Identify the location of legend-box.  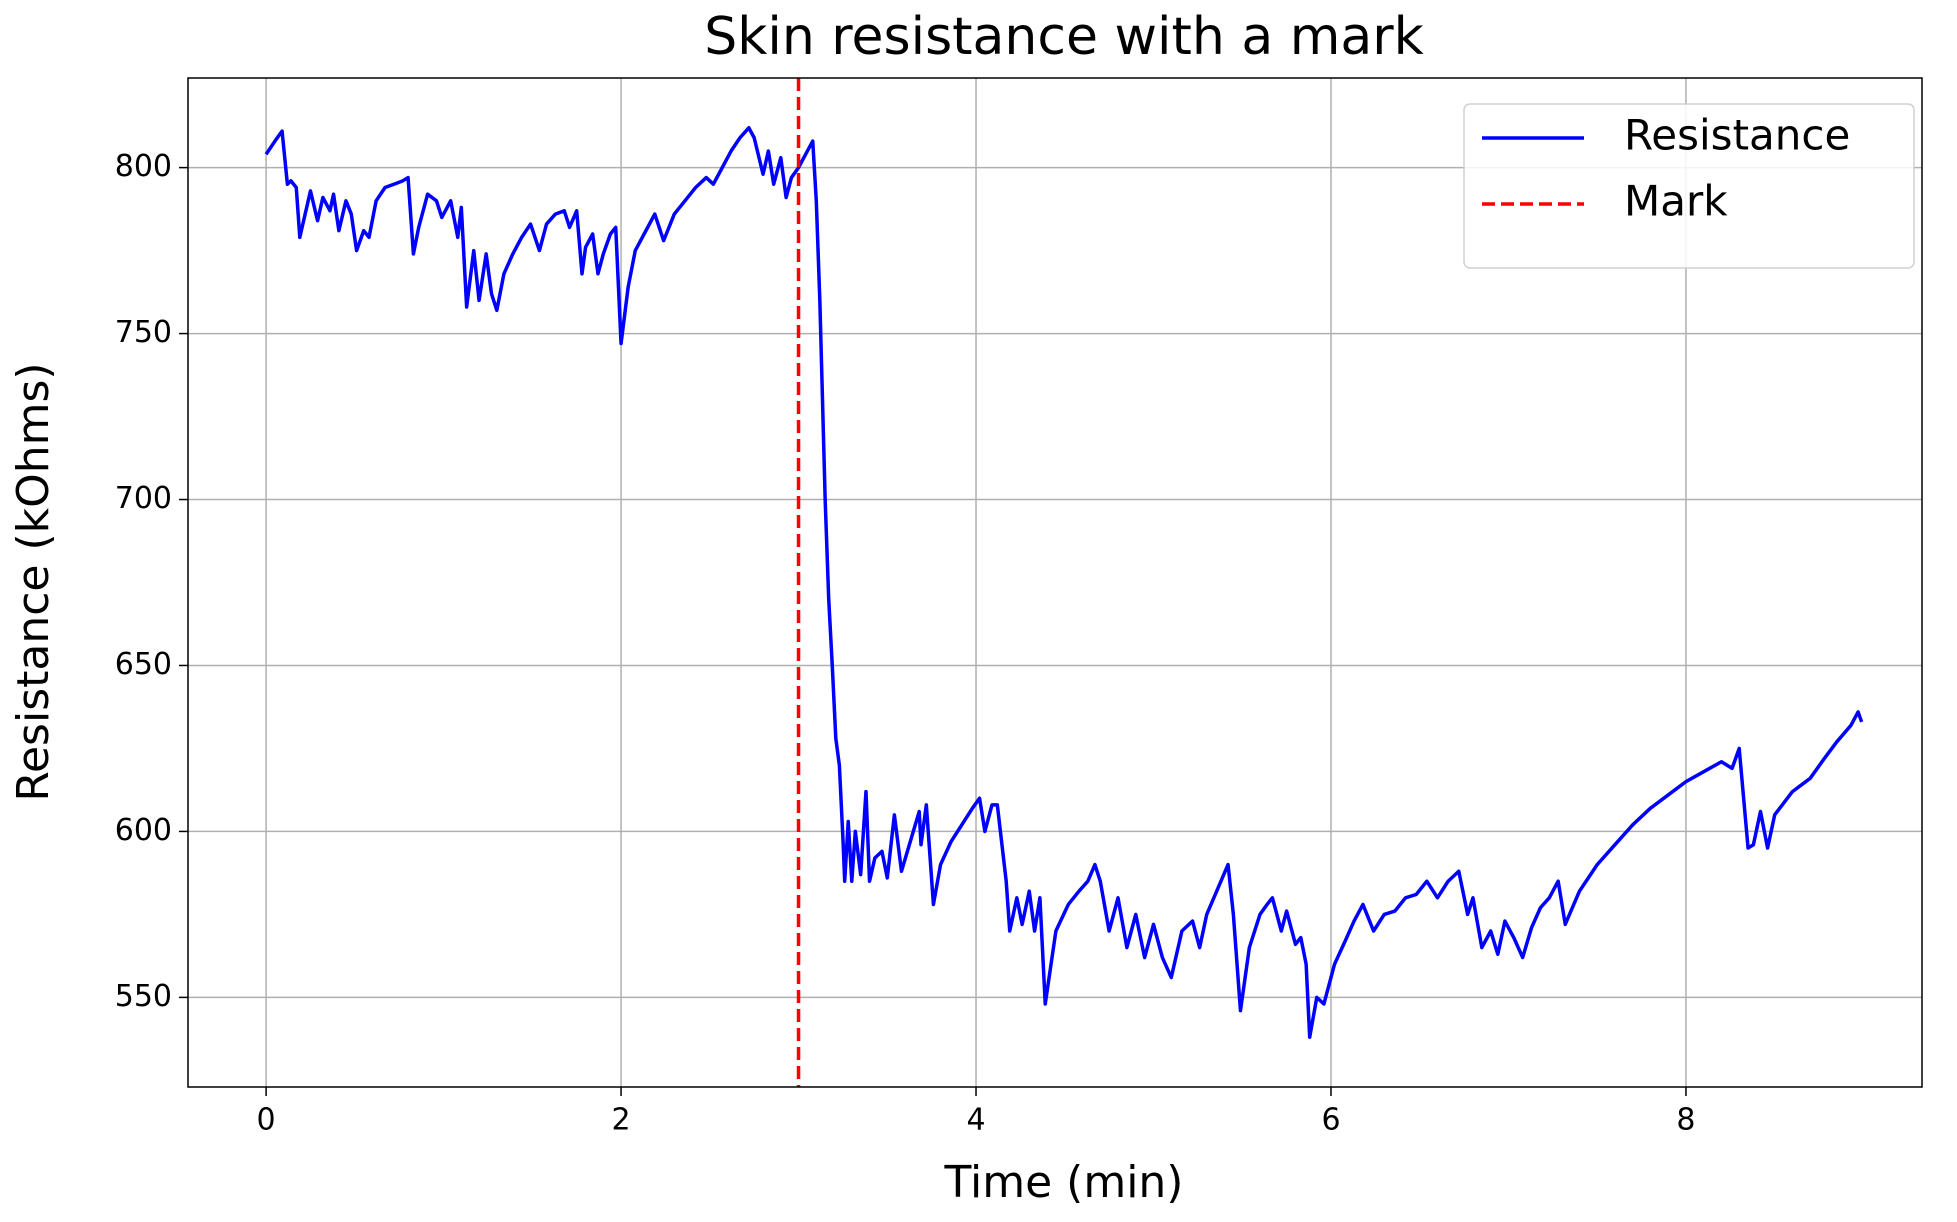
(1689, 186).